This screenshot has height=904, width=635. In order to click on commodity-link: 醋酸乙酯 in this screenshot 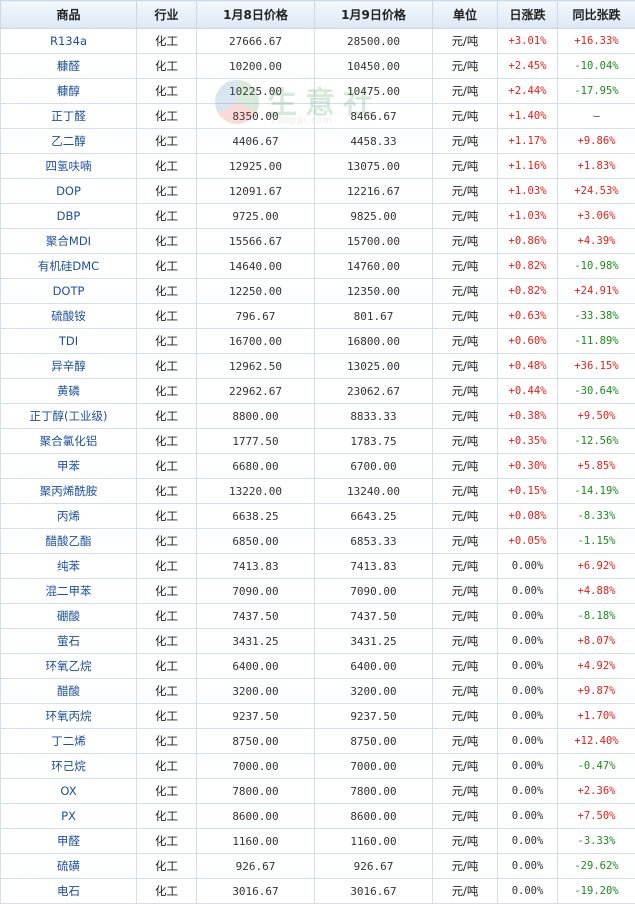, I will do `click(69, 541)`.